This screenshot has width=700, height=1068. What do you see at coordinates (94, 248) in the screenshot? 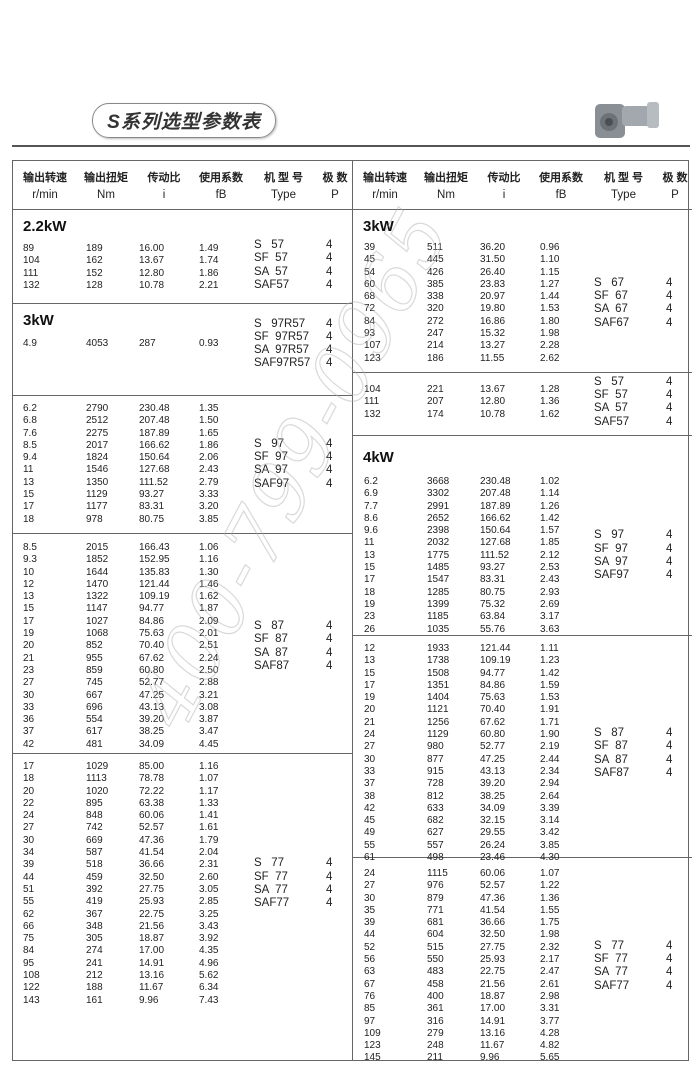
I see `output-torque: 189` at bounding box center [94, 248].